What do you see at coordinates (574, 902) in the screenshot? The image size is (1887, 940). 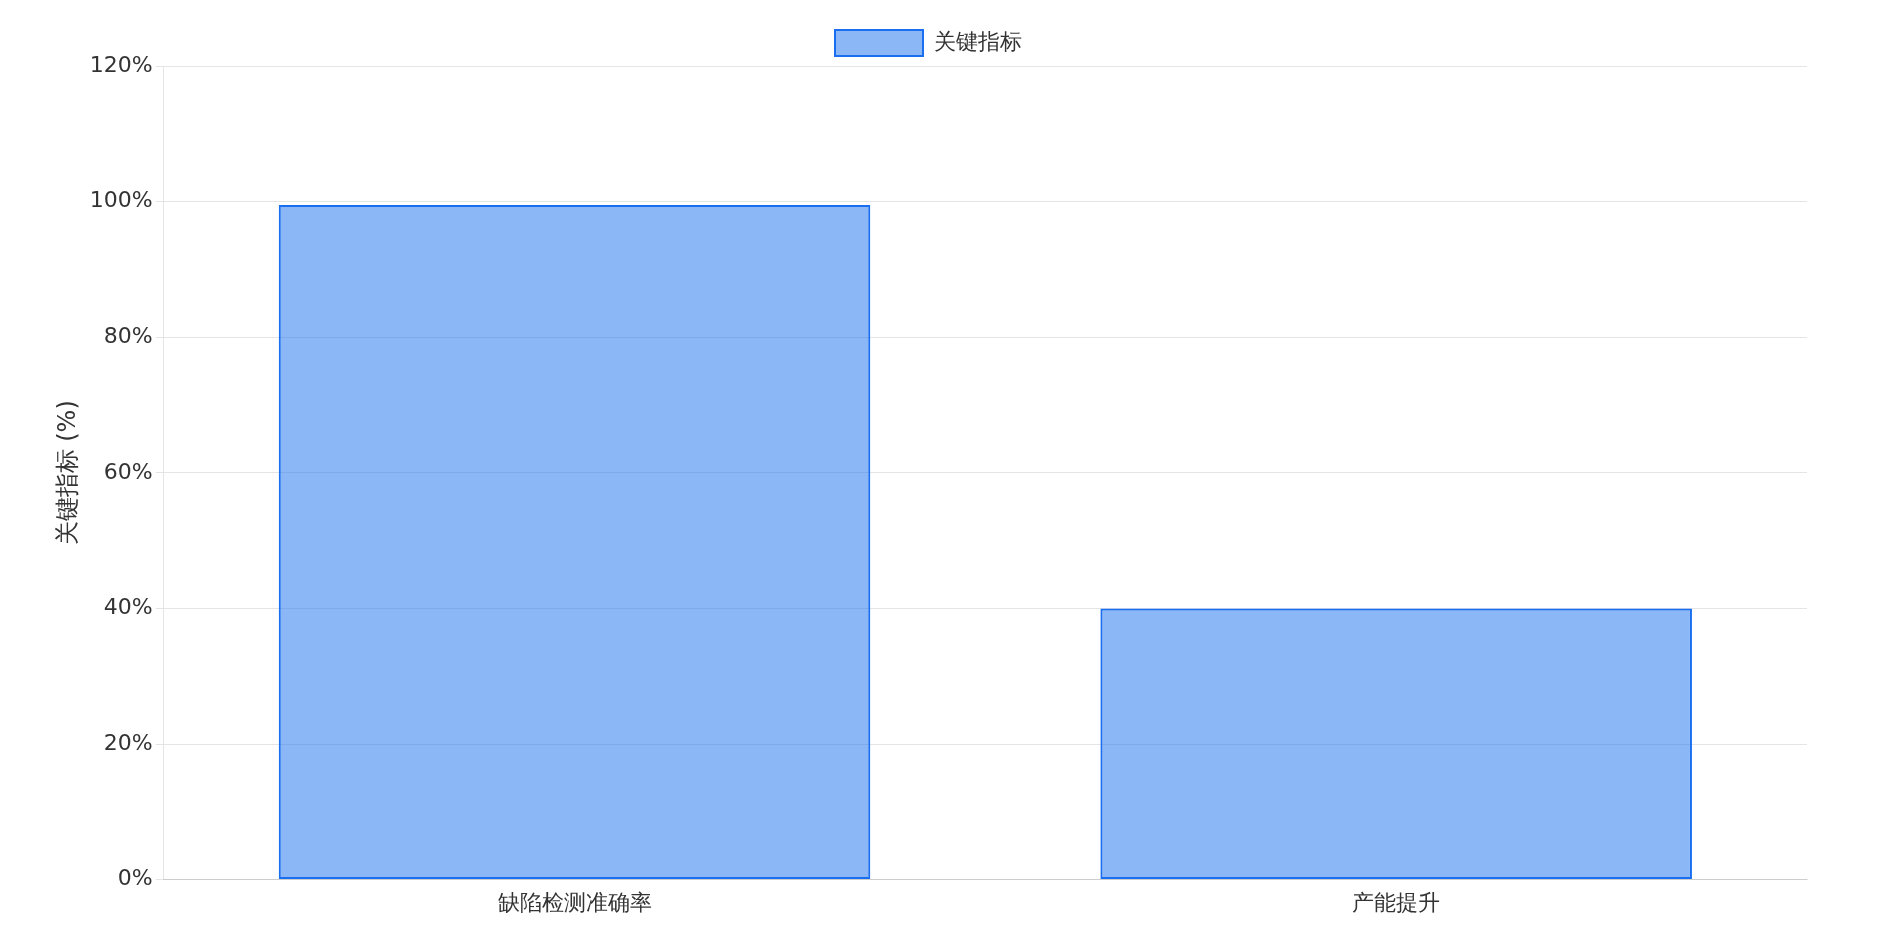 I see `x-tick-label: 缺陷检测准确率` at bounding box center [574, 902].